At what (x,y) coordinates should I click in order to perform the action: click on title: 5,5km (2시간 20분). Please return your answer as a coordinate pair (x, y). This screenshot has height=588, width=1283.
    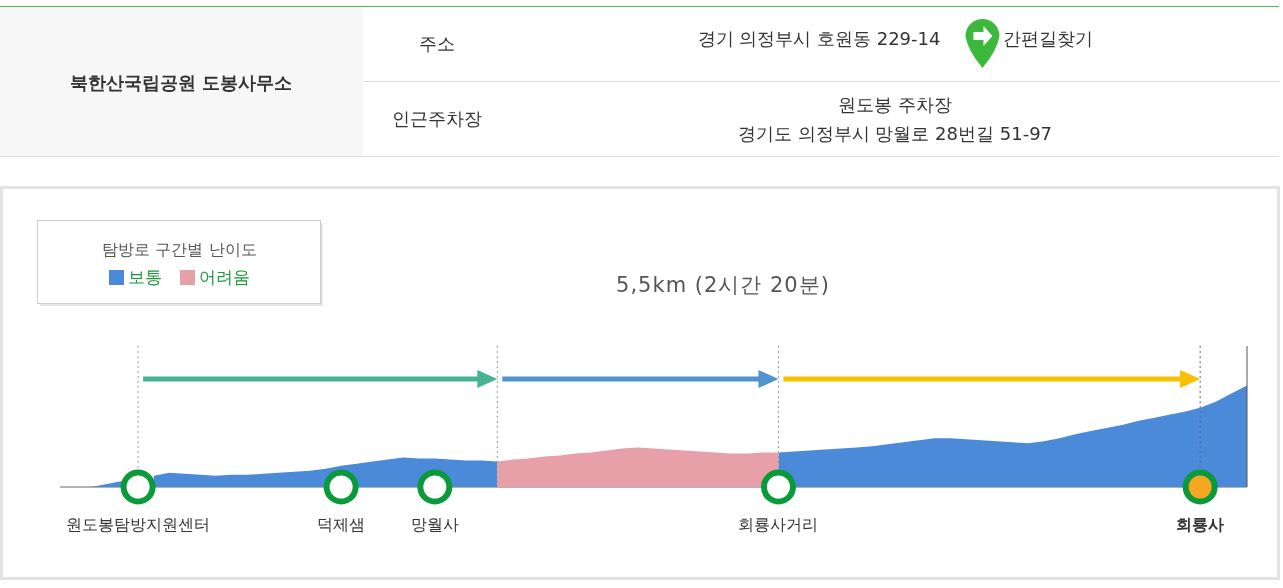
    Looking at the image, I should click on (723, 285).